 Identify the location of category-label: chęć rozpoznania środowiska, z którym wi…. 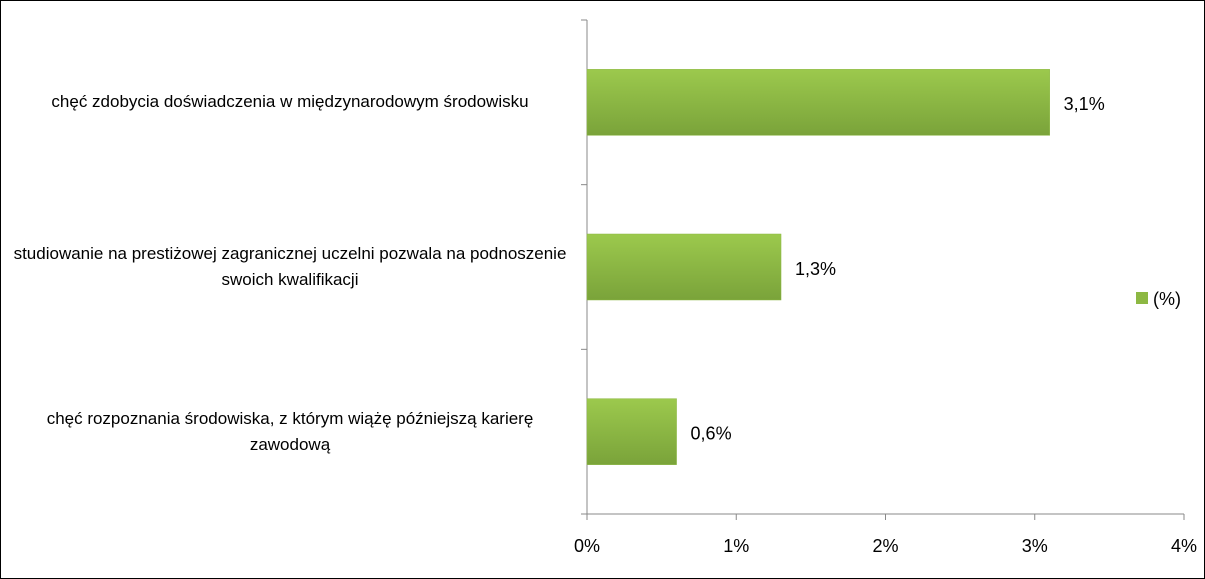
(290, 431).